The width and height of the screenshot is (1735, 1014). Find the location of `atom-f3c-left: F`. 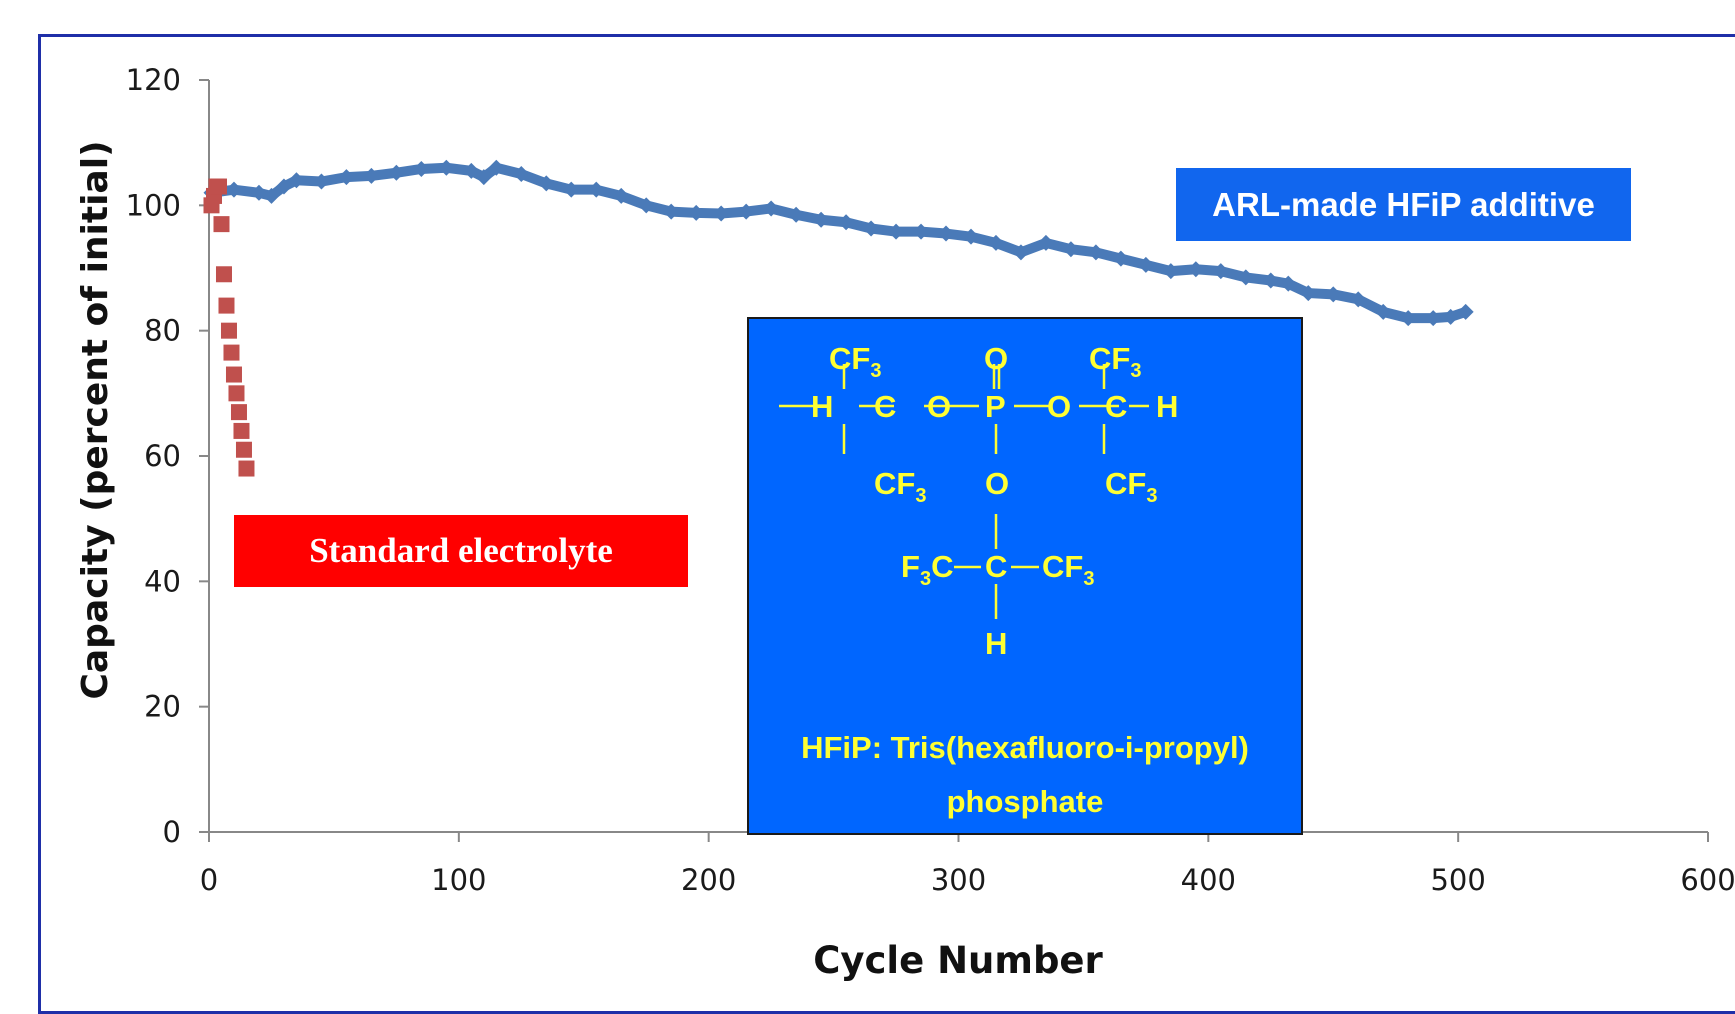

atom-f3c-left: F is located at coordinates (910, 566).